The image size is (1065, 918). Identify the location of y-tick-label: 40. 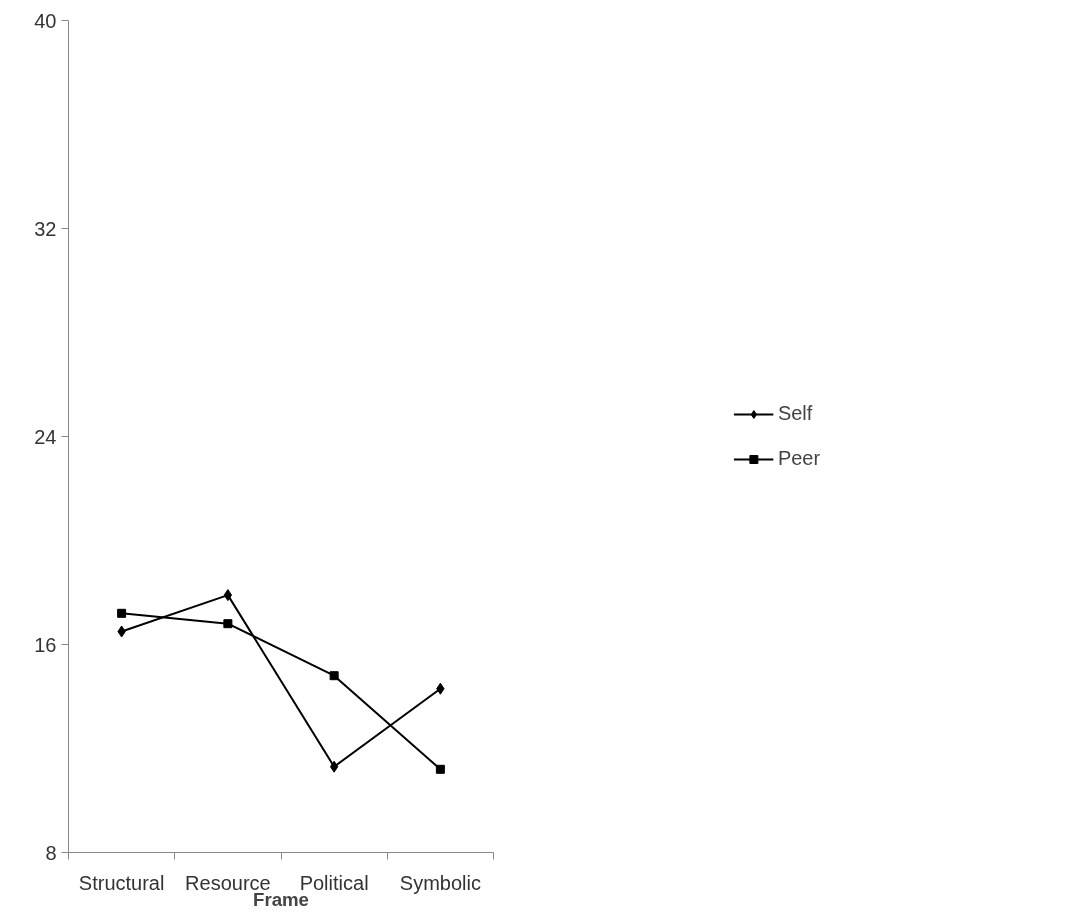
(45, 20).